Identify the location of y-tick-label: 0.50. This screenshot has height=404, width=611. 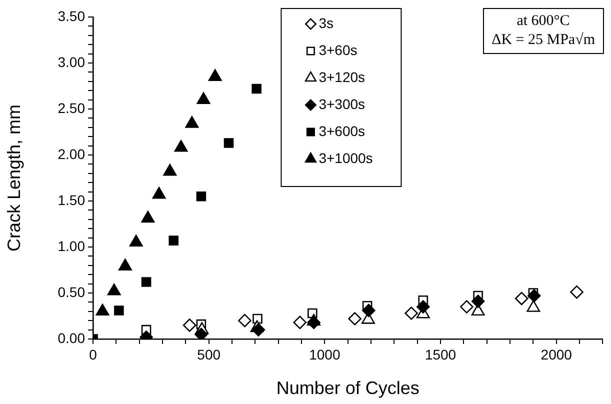
(72, 292).